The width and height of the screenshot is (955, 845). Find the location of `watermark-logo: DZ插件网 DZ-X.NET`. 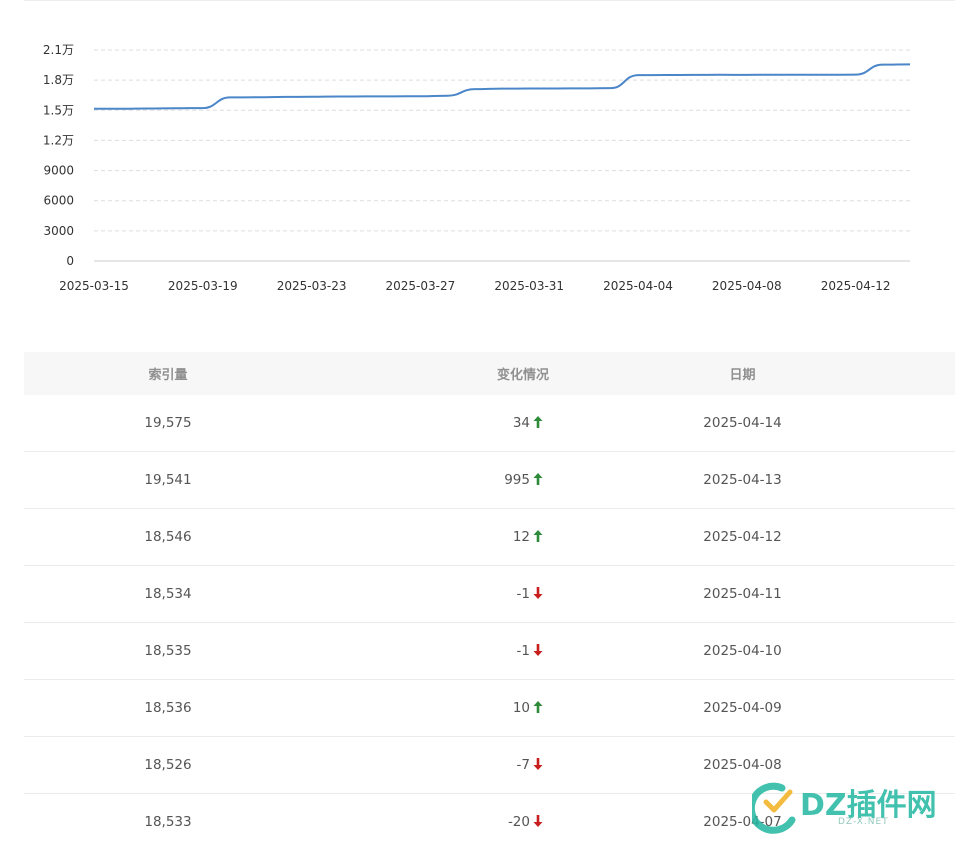

watermark-logo: DZ插件网 DZ-X.NET is located at coordinates (847, 807).